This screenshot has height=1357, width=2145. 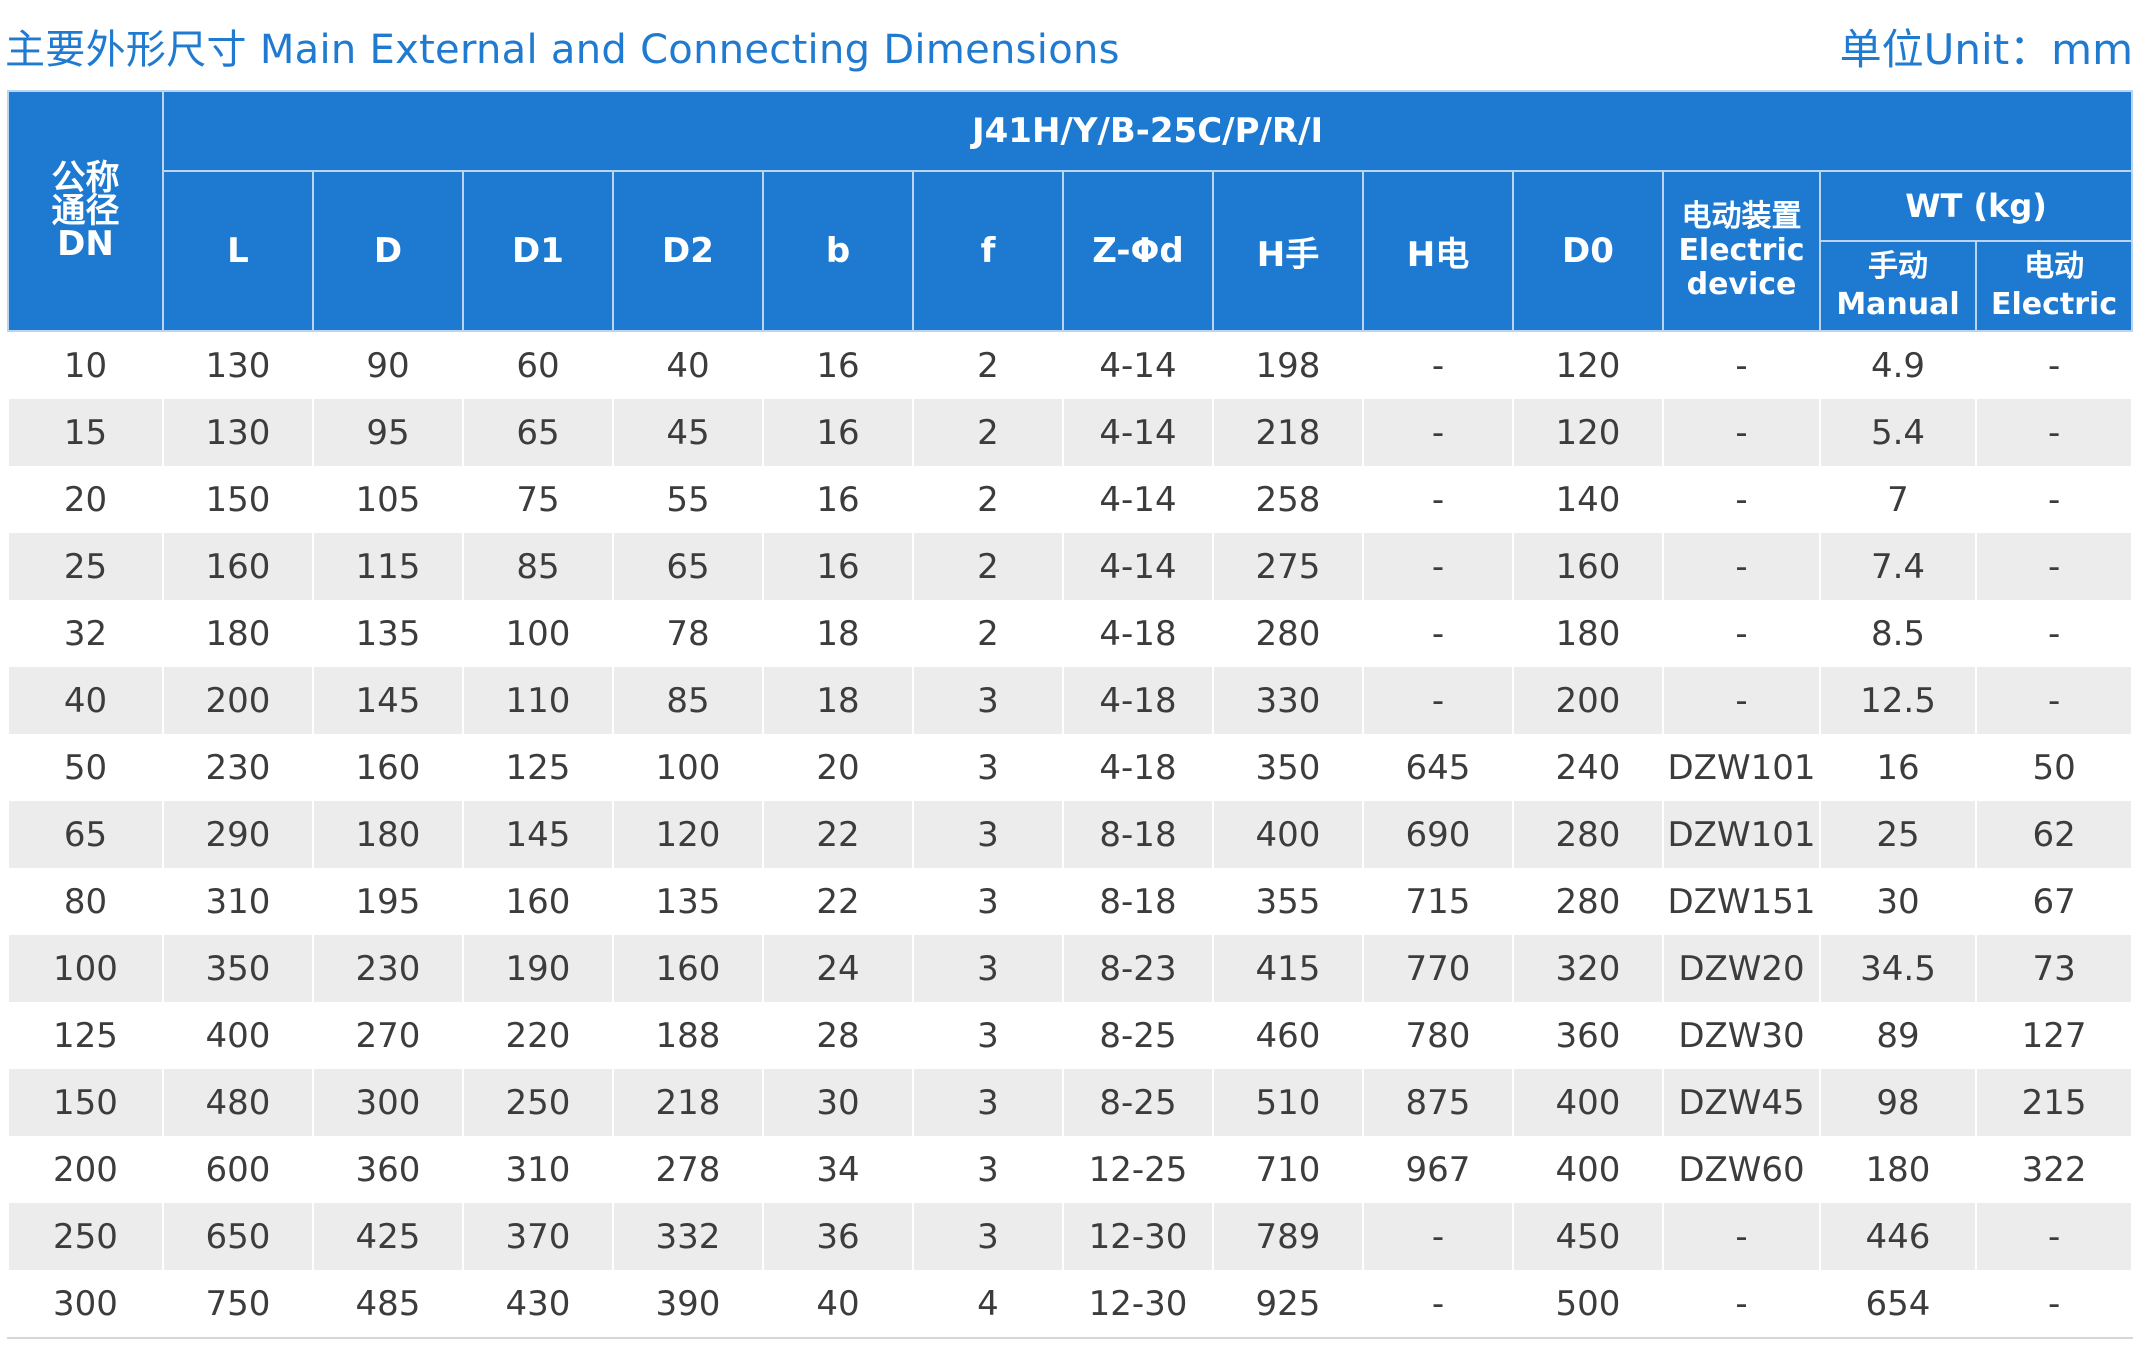 I want to click on cell-z-d: 4-18, so click(x=1138, y=700).